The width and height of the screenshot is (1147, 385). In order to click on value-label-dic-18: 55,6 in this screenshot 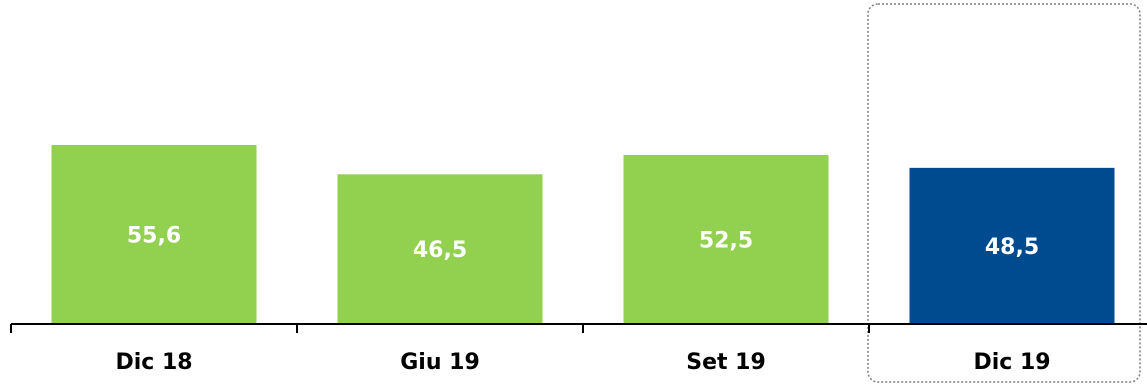, I will do `click(154, 236)`.